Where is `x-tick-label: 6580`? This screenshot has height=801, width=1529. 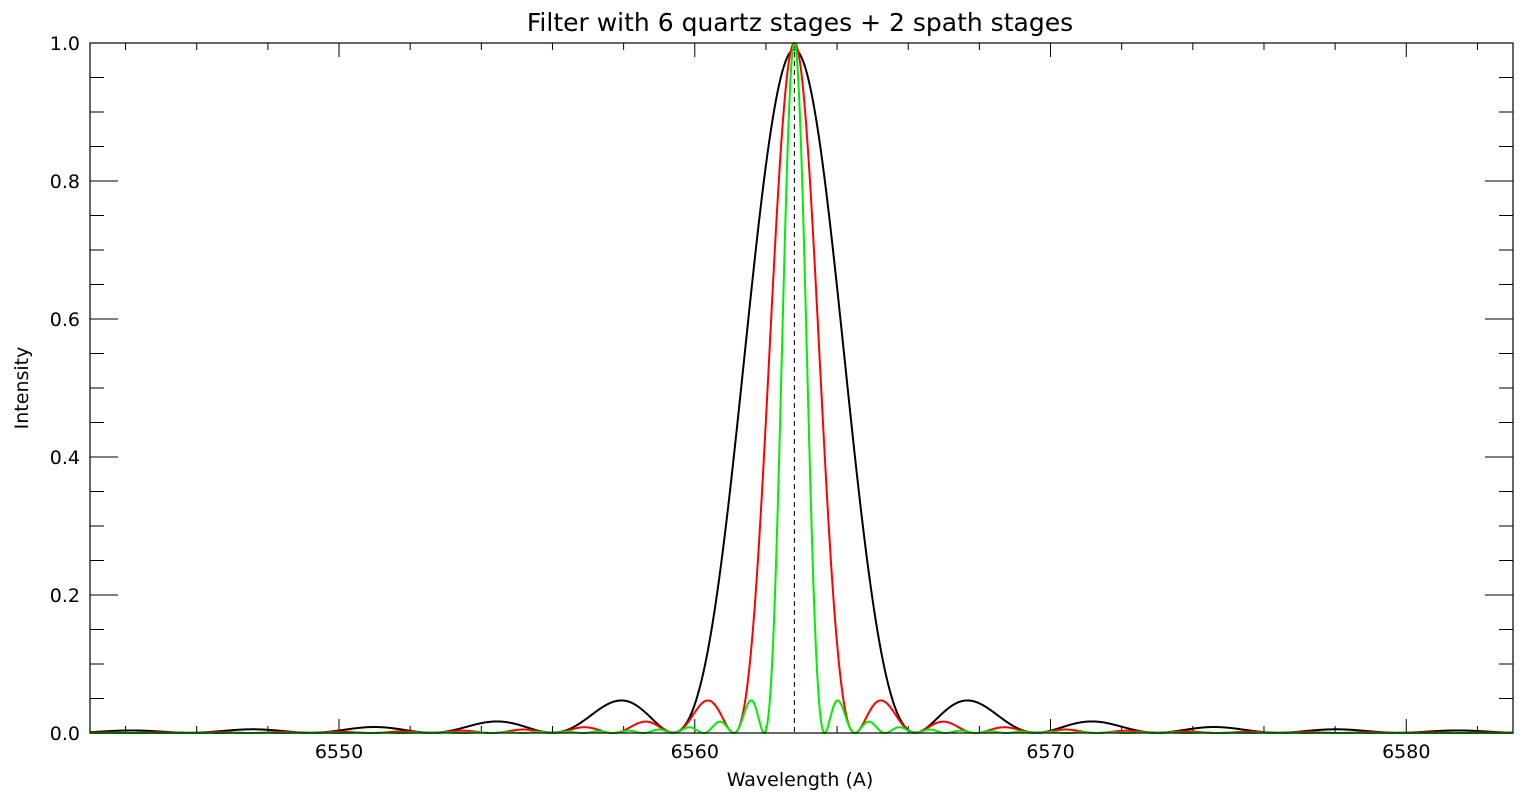 x-tick-label: 6580 is located at coordinates (1406, 752).